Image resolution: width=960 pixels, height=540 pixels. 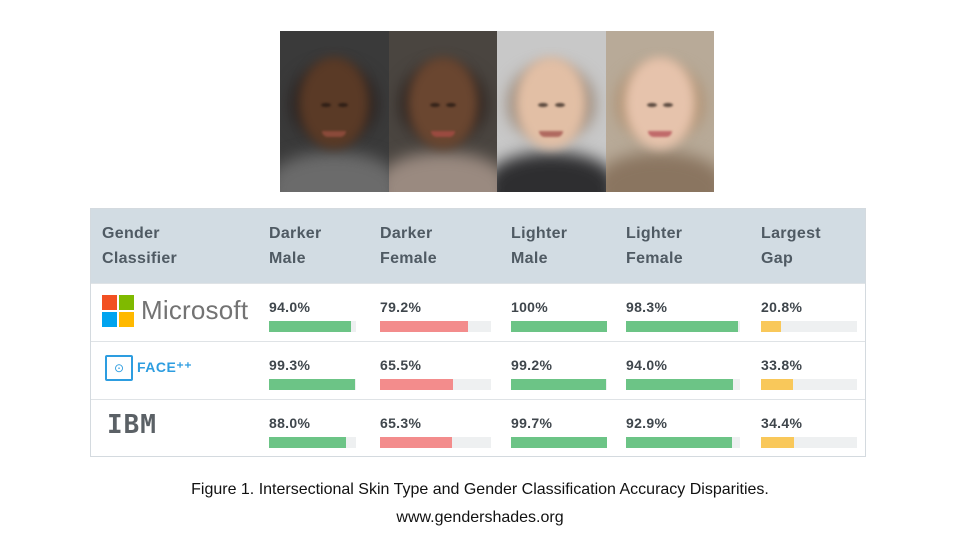 I want to click on table-row: ⊙ FACE⁺⁺ 99.3% 65.5% 99.2% 94.0% 33.8%, so click(x=478, y=370).